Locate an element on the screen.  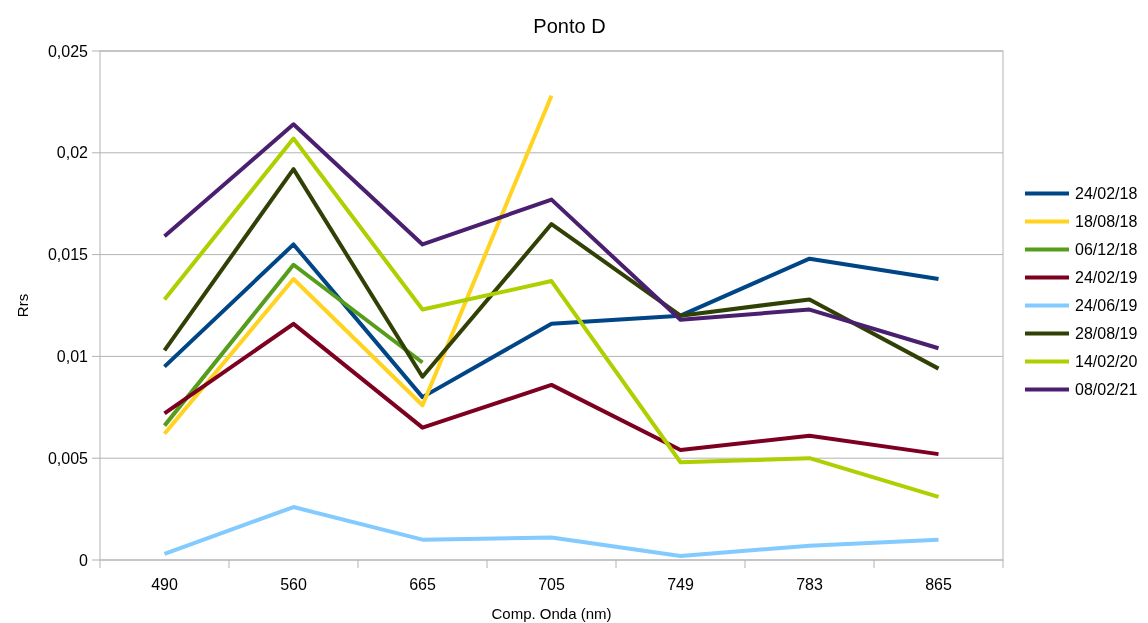
y-tick-label: 0 is located at coordinates (84, 560).